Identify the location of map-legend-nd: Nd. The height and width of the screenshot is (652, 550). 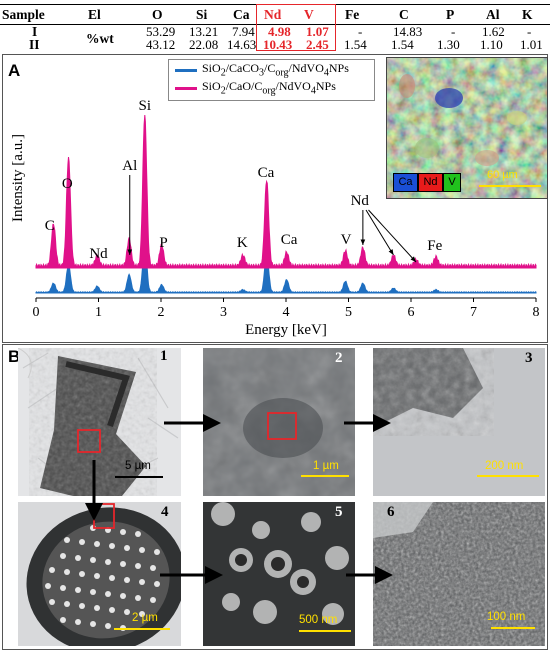
(430, 182).